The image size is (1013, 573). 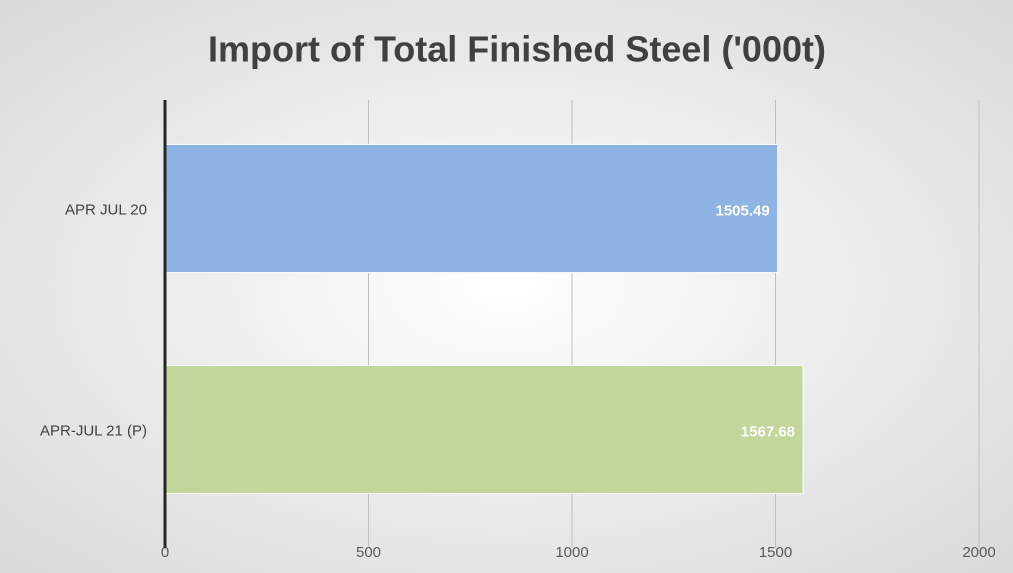 What do you see at coordinates (517, 49) in the screenshot?
I see `chart-title: Import of Total Finished Steel ('000t)` at bounding box center [517, 49].